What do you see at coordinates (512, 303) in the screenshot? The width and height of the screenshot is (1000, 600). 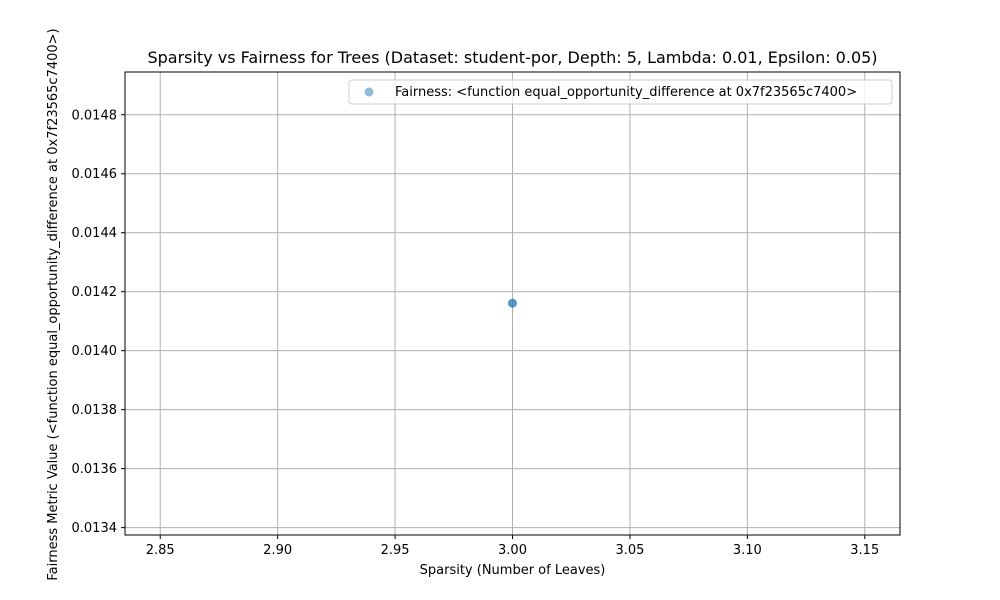 I see `scatter-point` at bounding box center [512, 303].